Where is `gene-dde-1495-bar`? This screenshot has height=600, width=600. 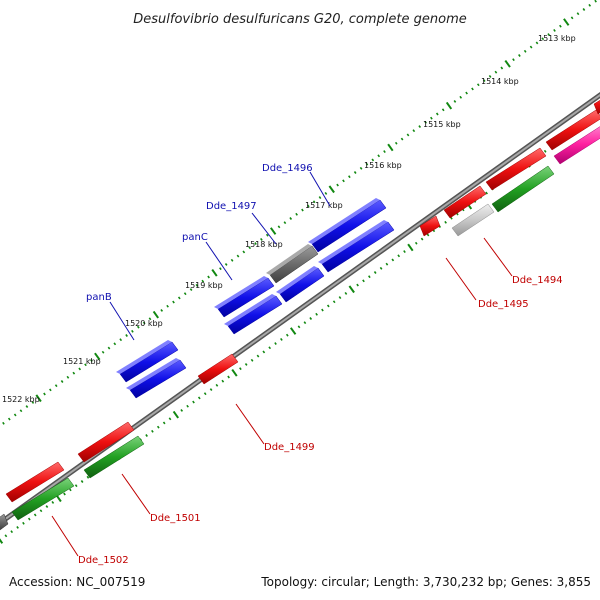 gene-dde-1495-bar is located at coordinates (473, 220).